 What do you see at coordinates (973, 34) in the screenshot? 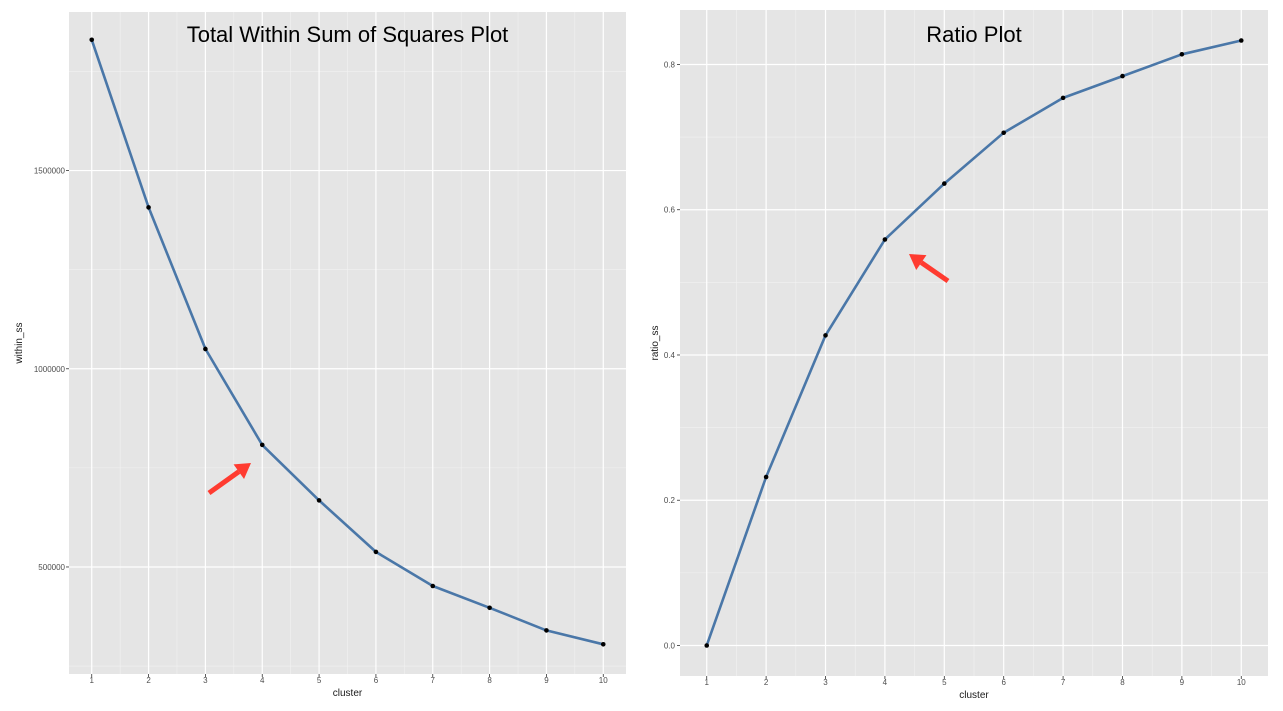
I see `chart-title: Ratio Plot` at bounding box center [973, 34].